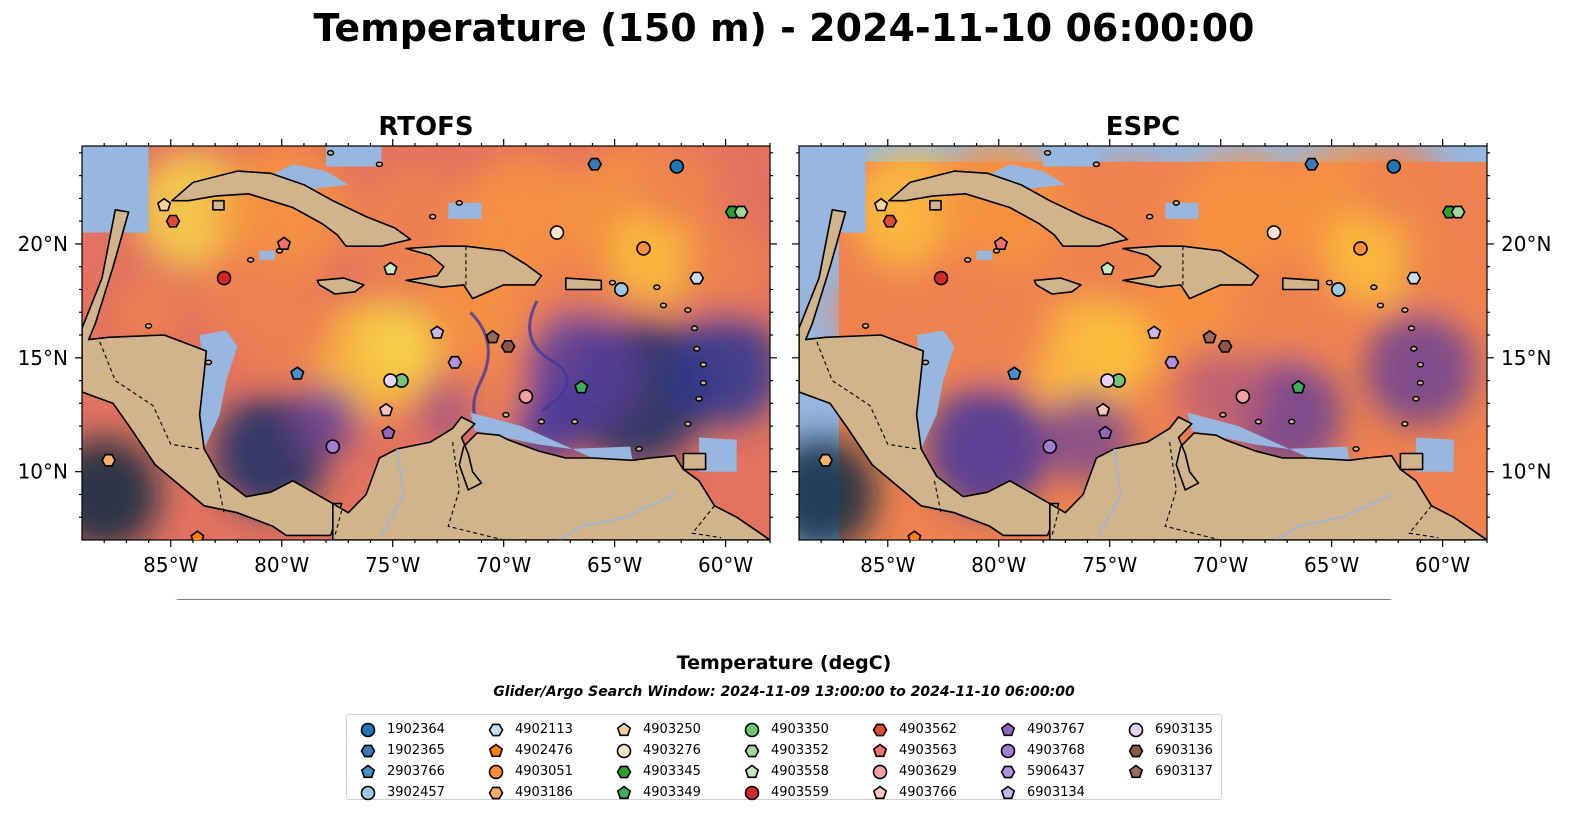 This screenshot has width=1581, height=827. What do you see at coordinates (672, 729) in the screenshot?
I see `legend-label: 4903250` at bounding box center [672, 729].